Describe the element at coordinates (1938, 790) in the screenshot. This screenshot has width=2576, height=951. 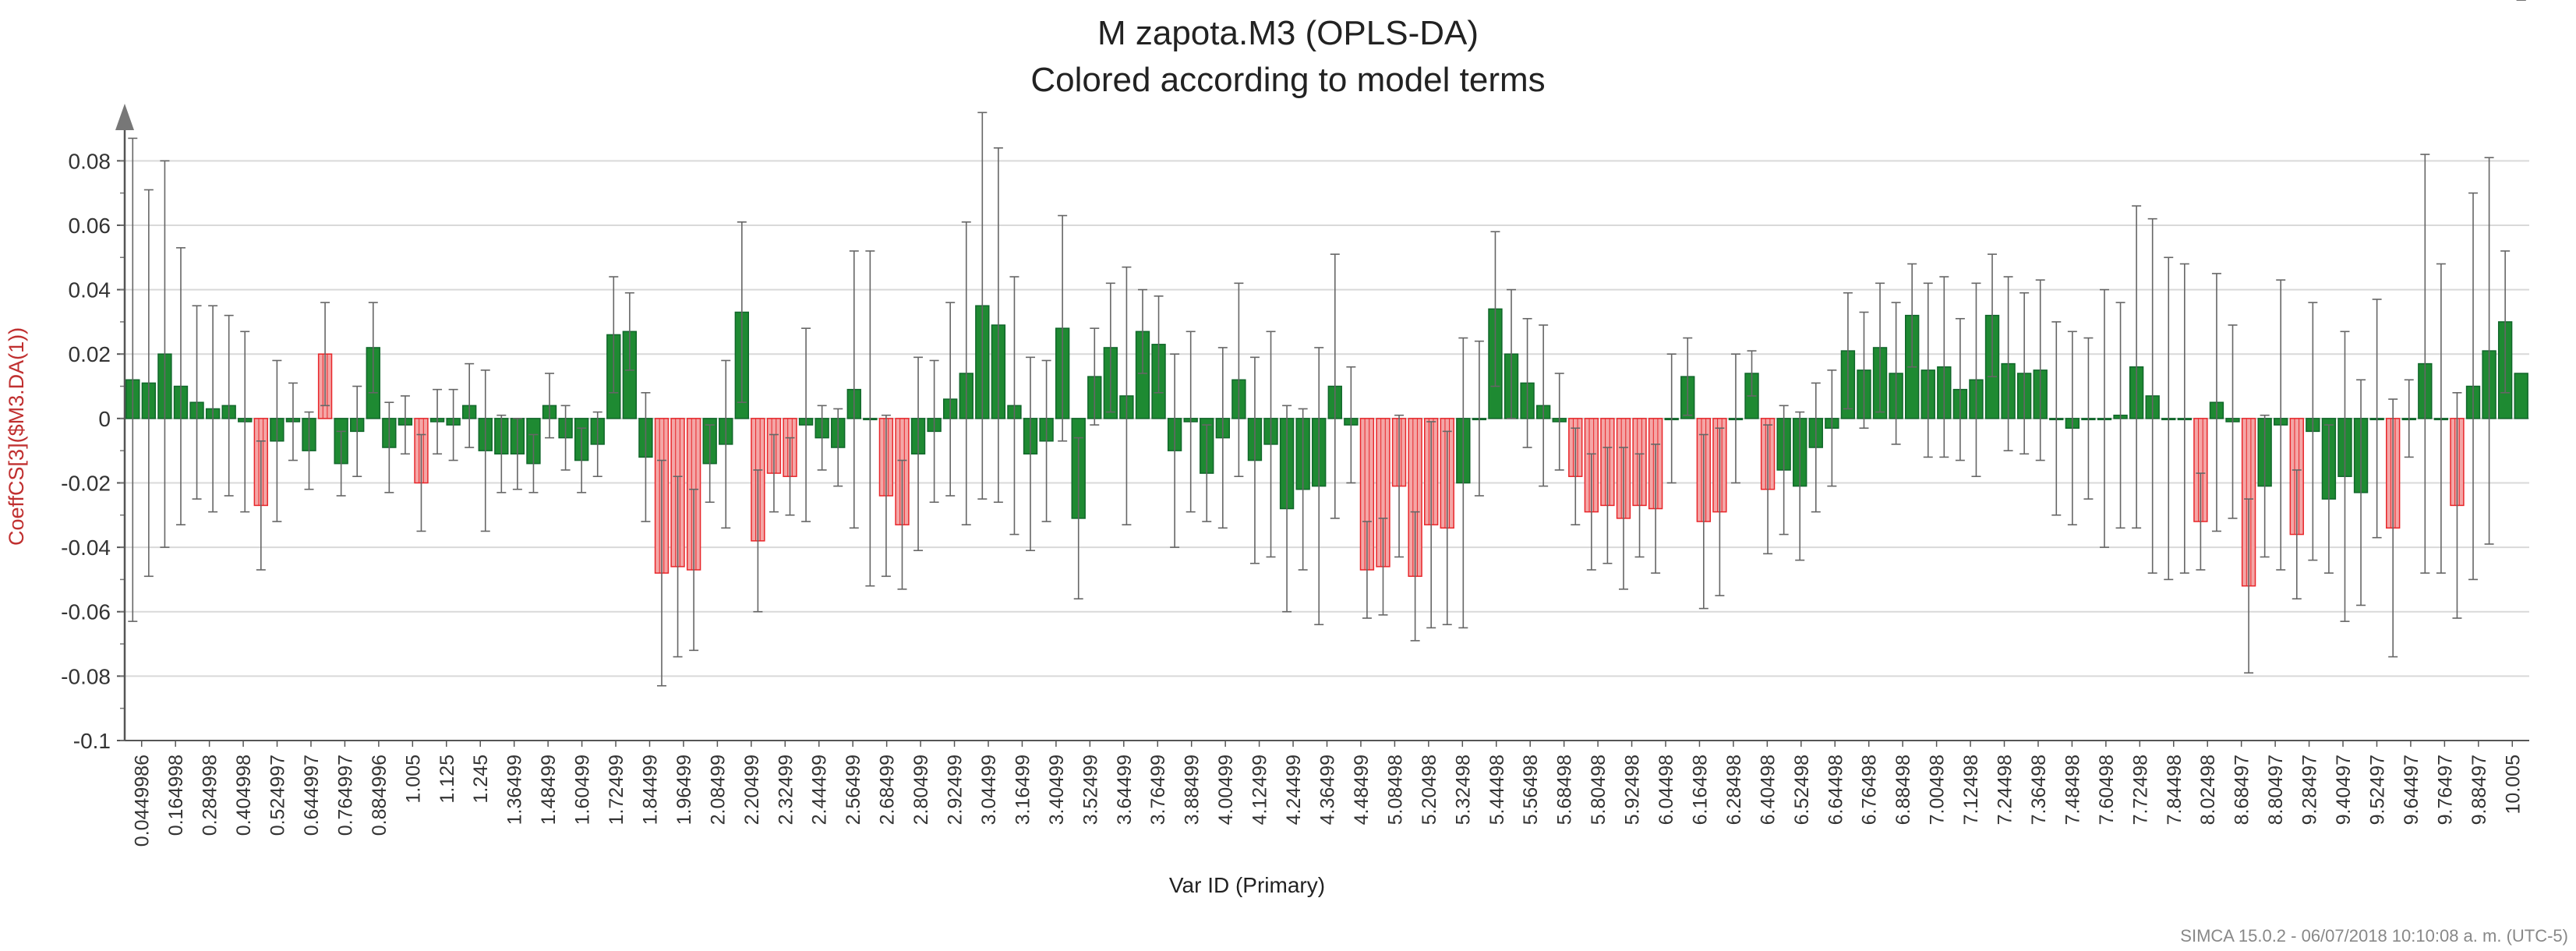
I see `x-tick-label: 7.00498` at that location.